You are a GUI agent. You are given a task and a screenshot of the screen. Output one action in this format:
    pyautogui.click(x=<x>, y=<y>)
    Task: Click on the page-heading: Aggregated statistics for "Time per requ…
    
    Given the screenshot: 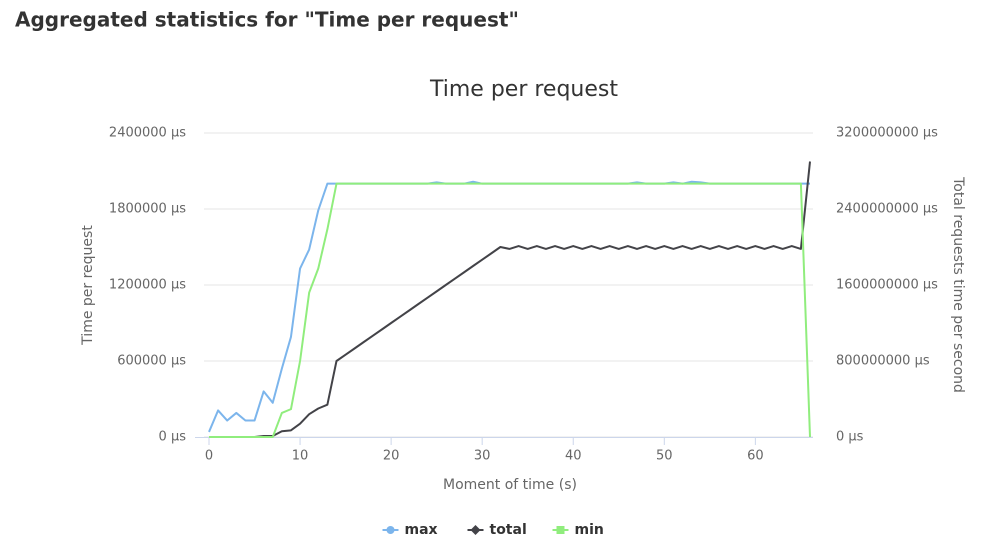 What is the action you would take?
    pyautogui.click(x=267, y=20)
    